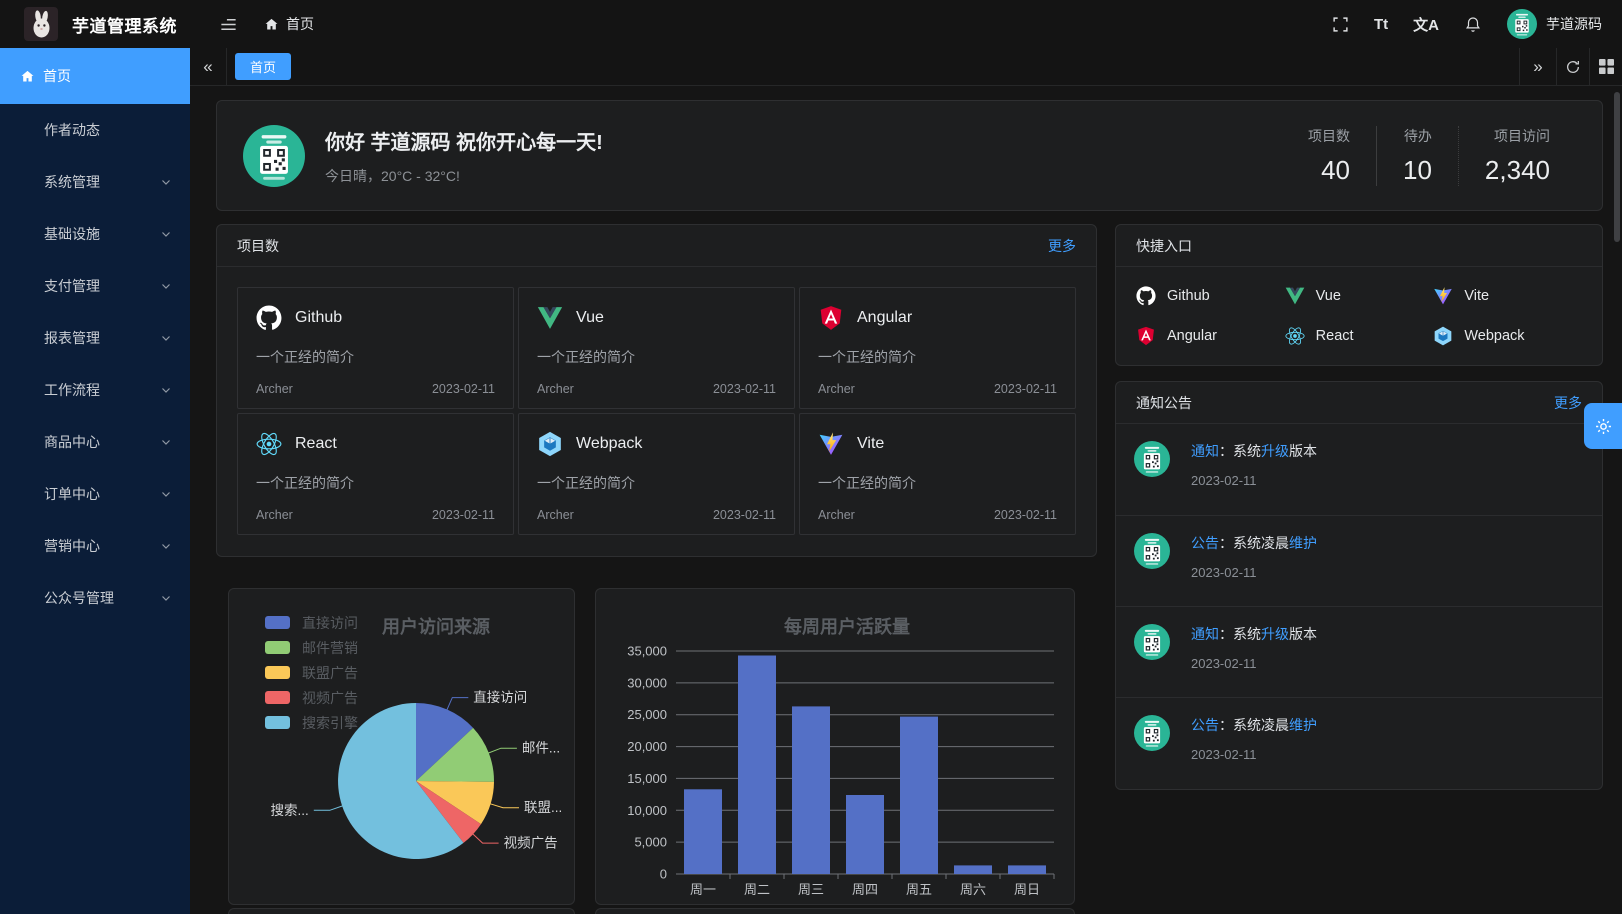 The image size is (1622, 914). Describe the element at coordinates (1572, 66) in the screenshot. I see `refresh-icon` at that location.